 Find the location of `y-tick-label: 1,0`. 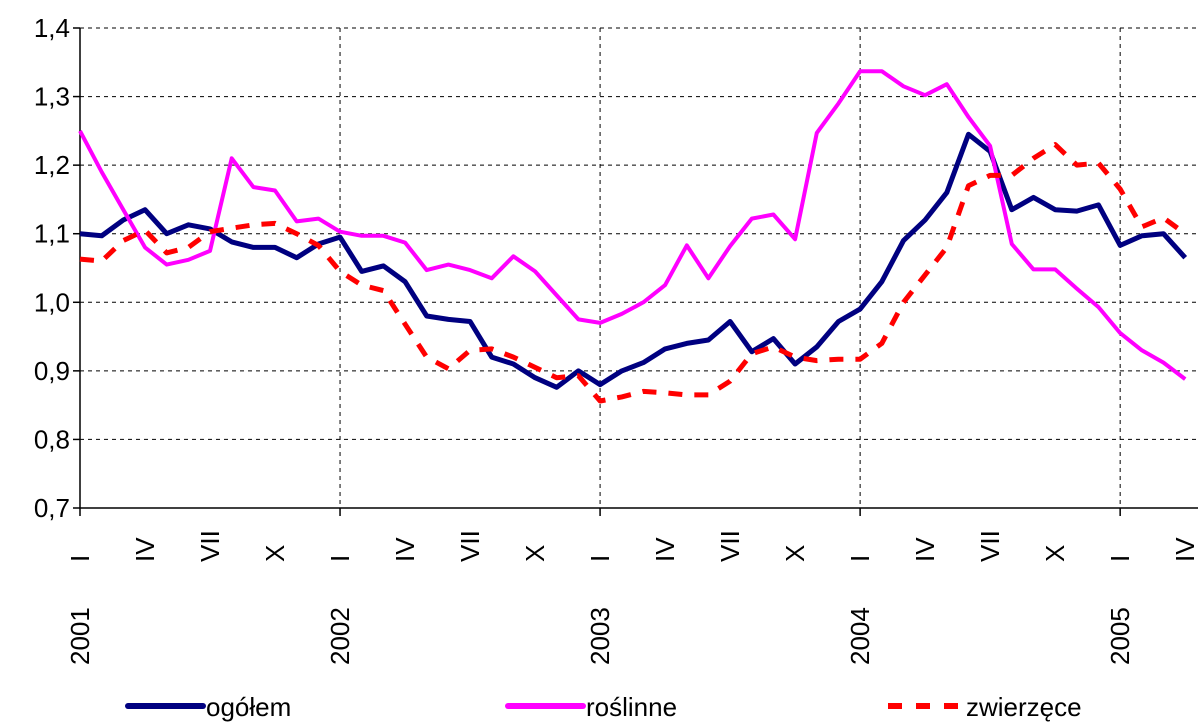

y-tick-label: 1,0 is located at coordinates (52, 302).